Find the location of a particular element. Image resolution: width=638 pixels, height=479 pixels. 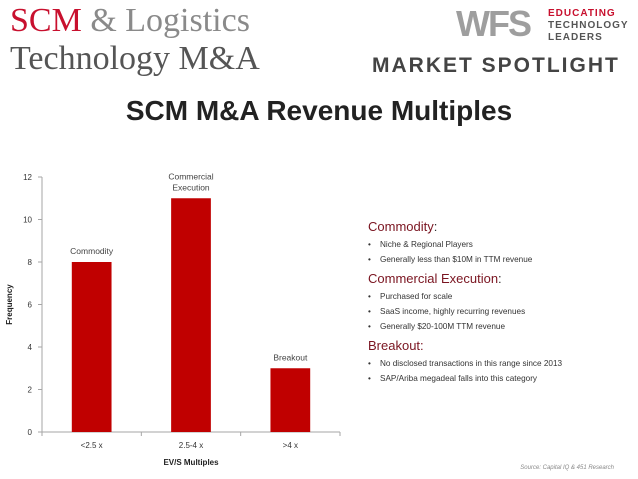

section-heading-text: Breakout: is located at coordinates (396, 345).